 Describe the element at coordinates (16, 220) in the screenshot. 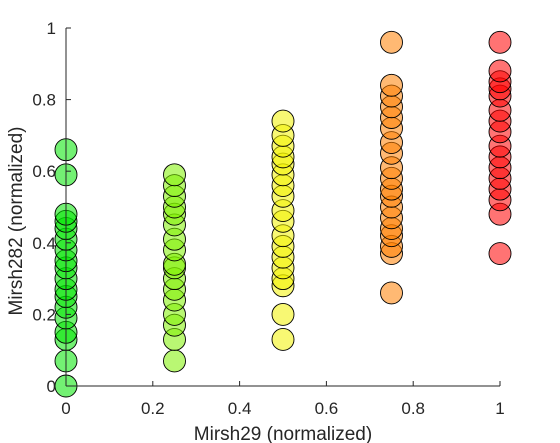

I see `y-axis-label: Mirsh282 (normalized)` at that location.